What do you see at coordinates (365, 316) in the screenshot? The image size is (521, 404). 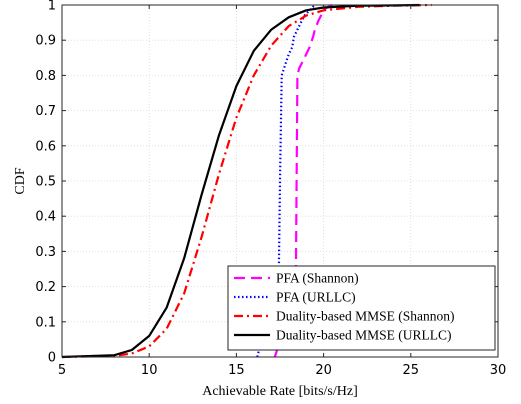 I see `legend-label: Duality-based MMSE (Shannon)` at bounding box center [365, 316].